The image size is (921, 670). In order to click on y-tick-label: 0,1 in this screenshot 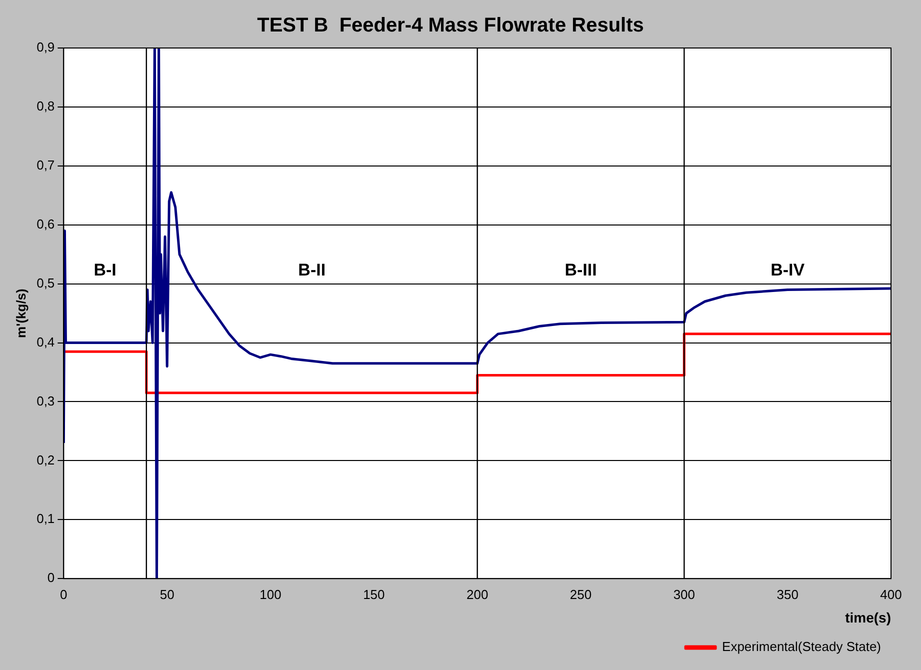, I will do `click(45, 518)`.